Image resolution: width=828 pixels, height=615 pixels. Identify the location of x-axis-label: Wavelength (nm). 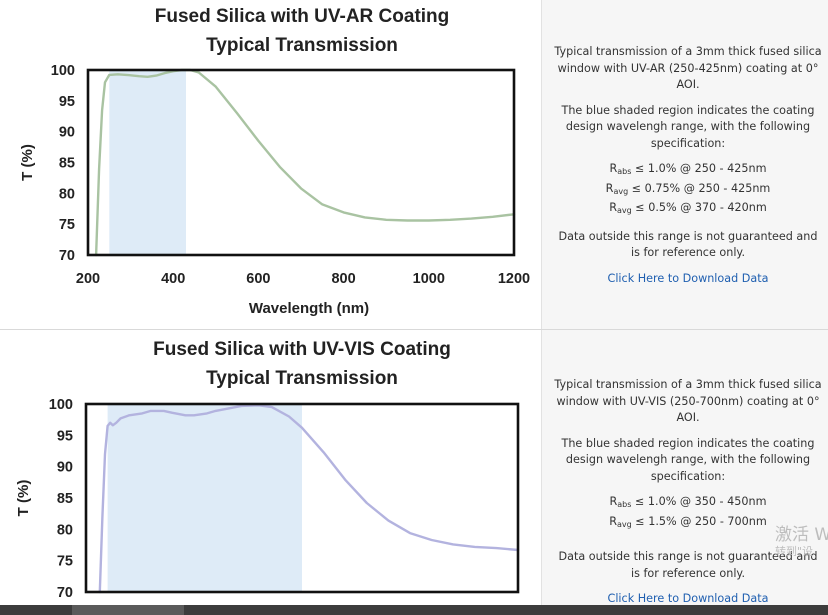
(309, 308).